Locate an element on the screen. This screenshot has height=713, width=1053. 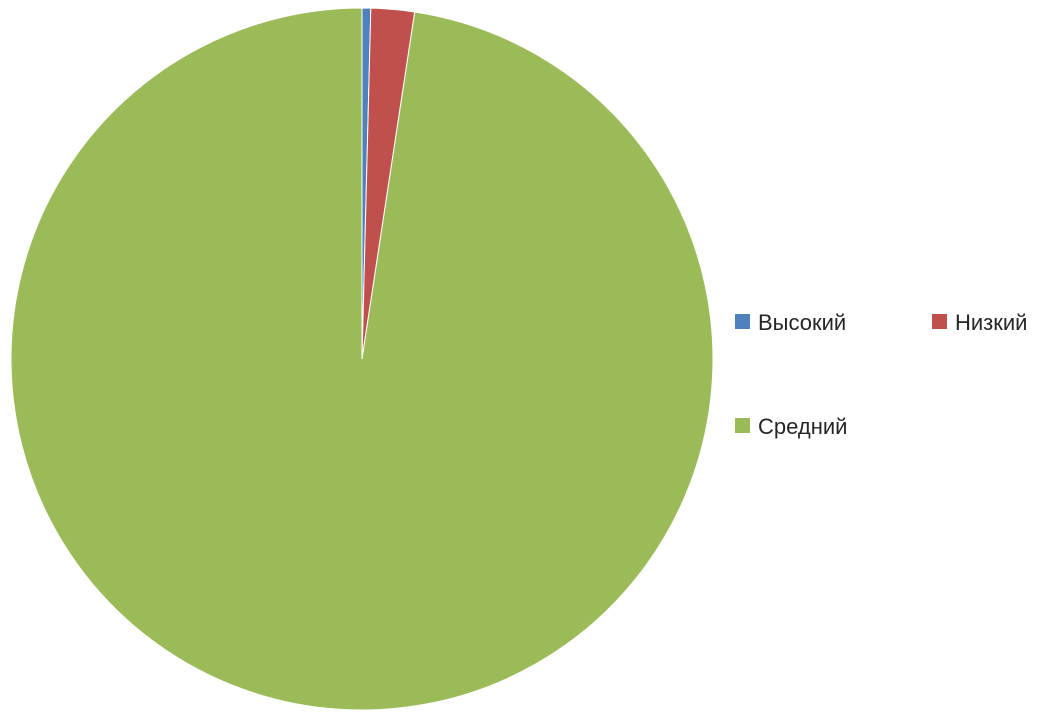
legend-swatch-nizkiy is located at coordinates (939, 321).